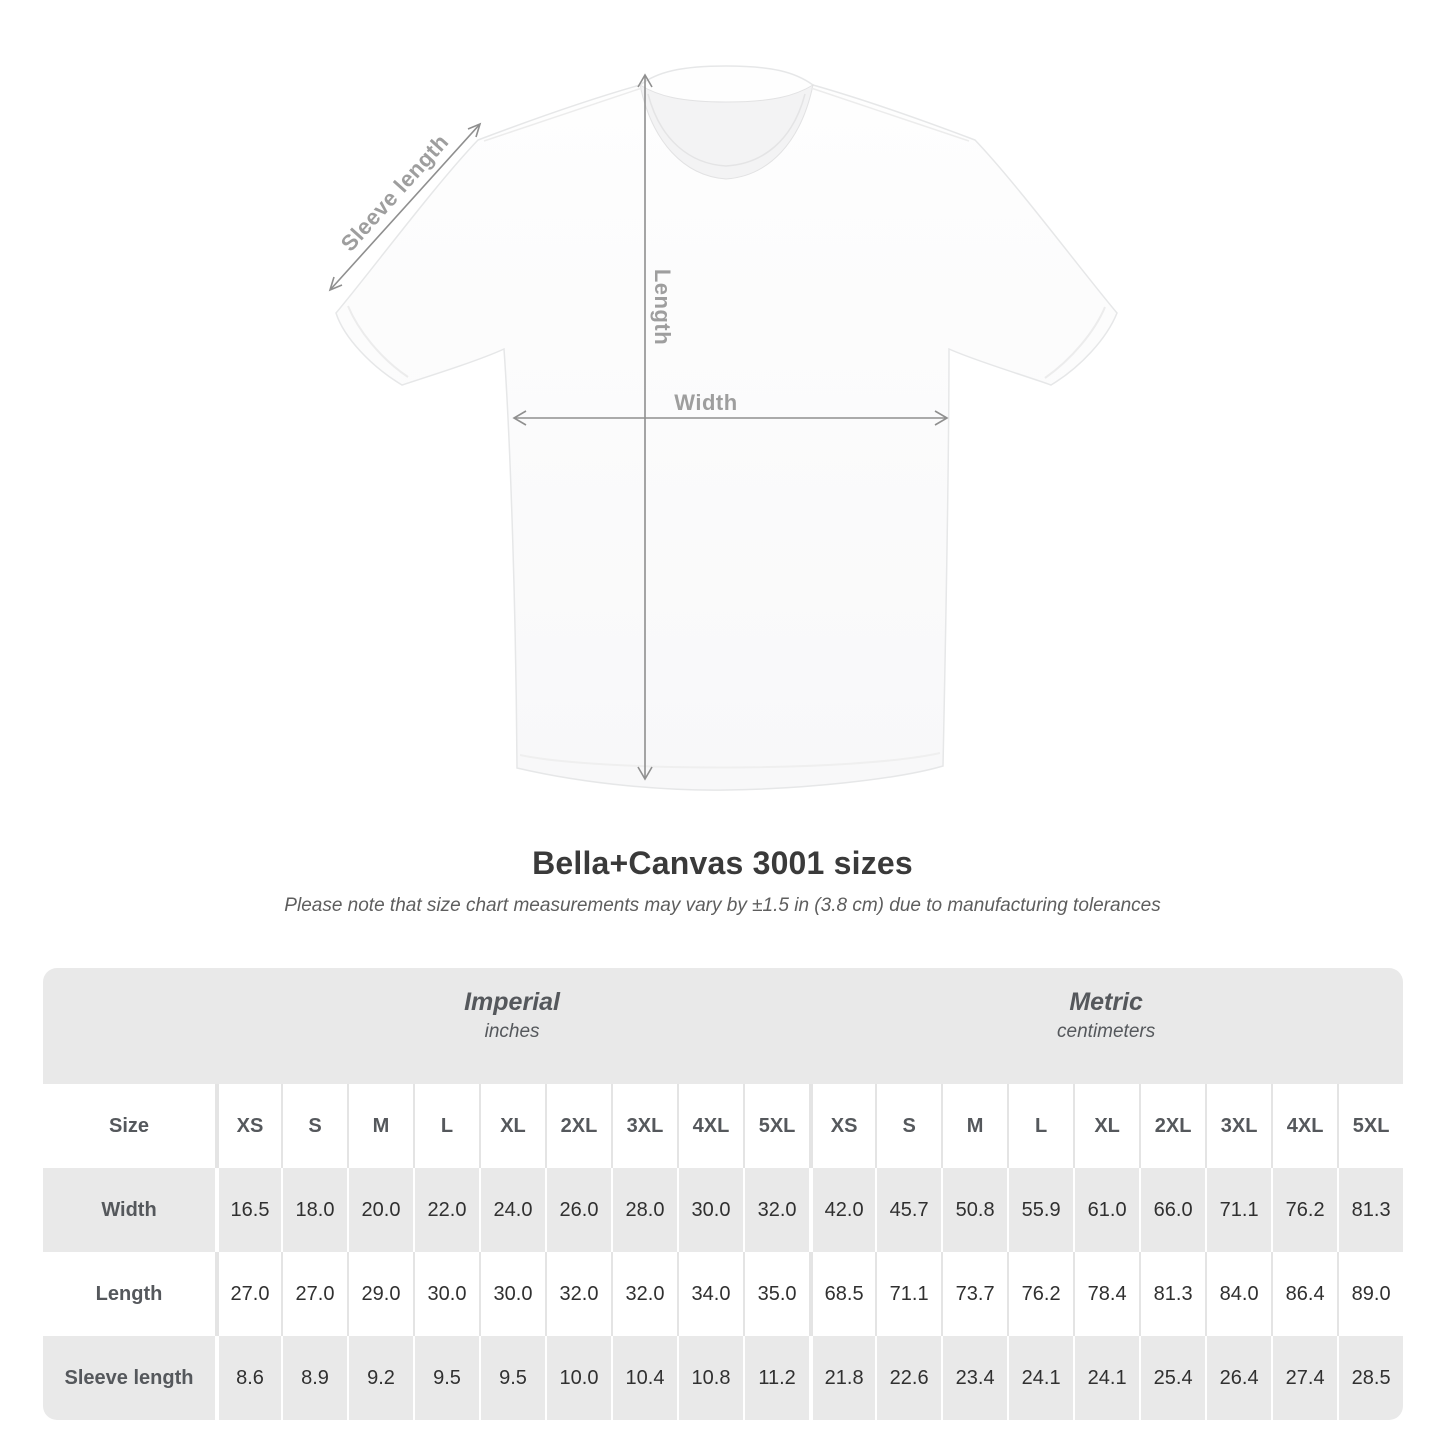 This screenshot has height=1445, width=1445. Describe the element at coordinates (908, 1126) in the screenshot. I see `size-header-metric-s: S` at that location.